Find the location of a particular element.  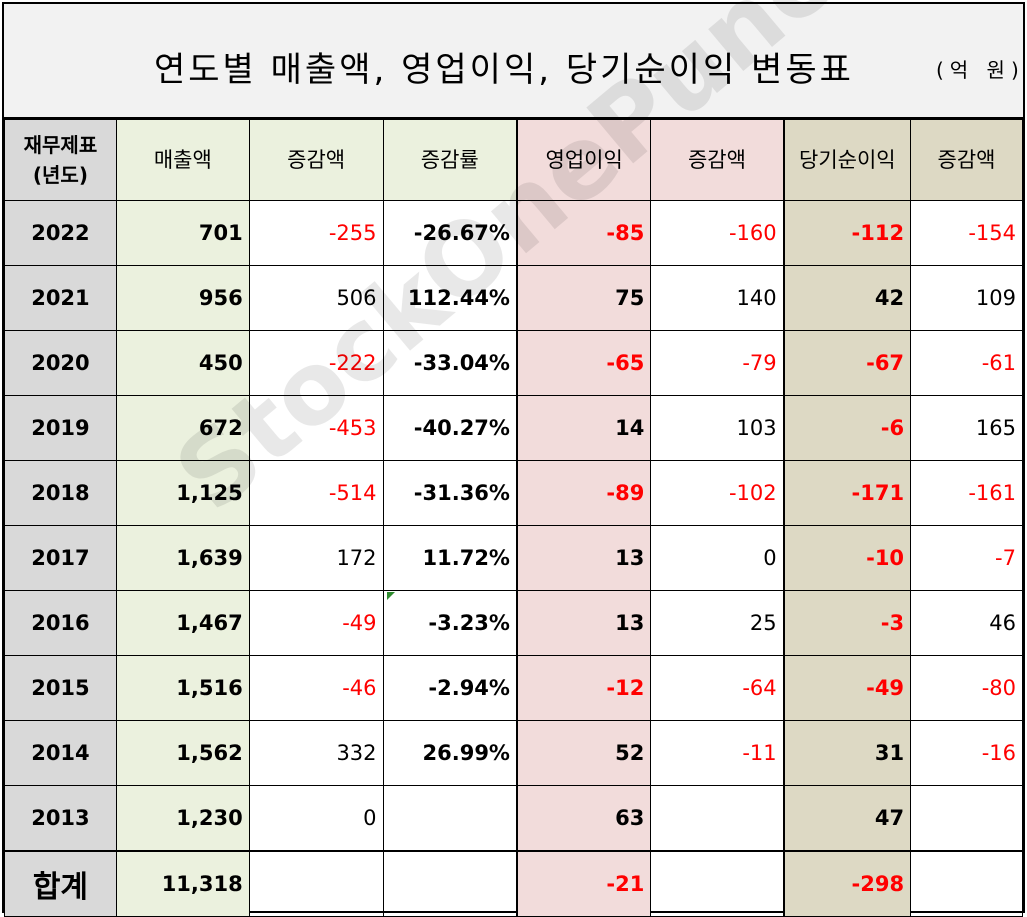

cell-op: -65 is located at coordinates (583, 363).